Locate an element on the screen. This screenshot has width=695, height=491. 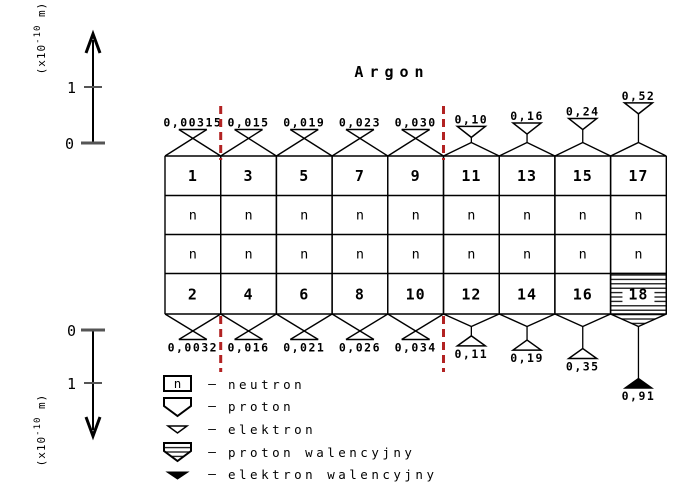
electron-distance-label: 0,16 is located at coordinates (527, 116).